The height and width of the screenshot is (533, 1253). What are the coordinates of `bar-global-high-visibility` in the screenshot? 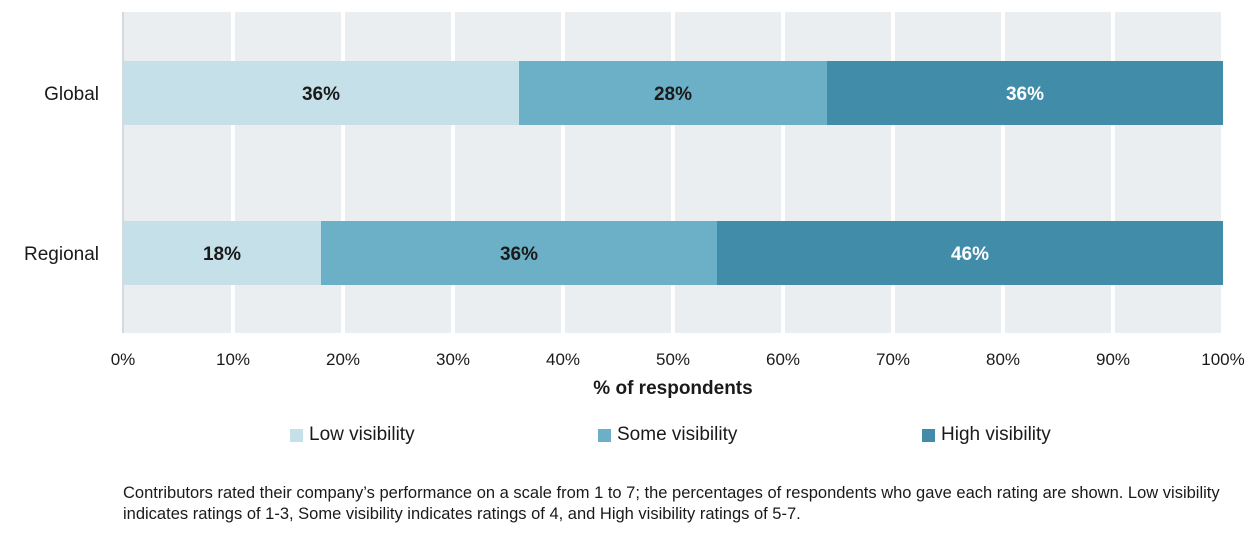 It's located at (1025, 93).